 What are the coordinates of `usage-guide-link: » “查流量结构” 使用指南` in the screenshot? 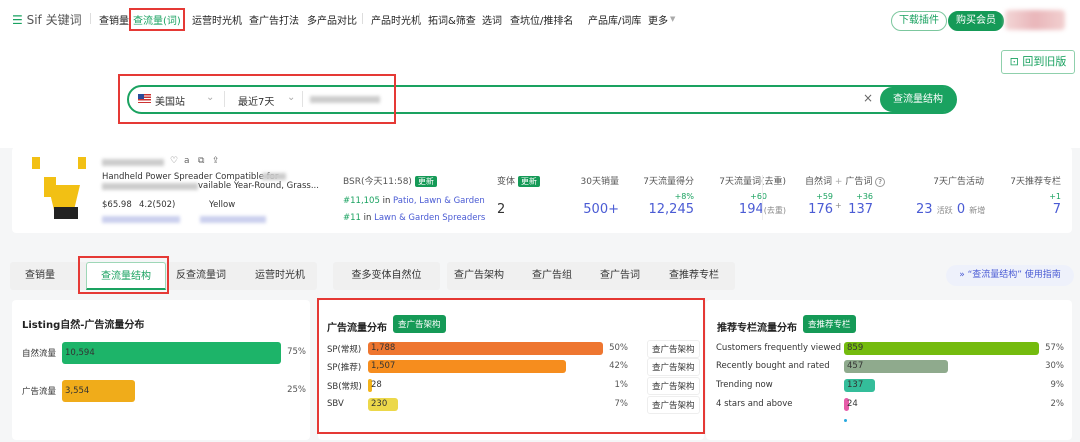 It's located at (1010, 275).